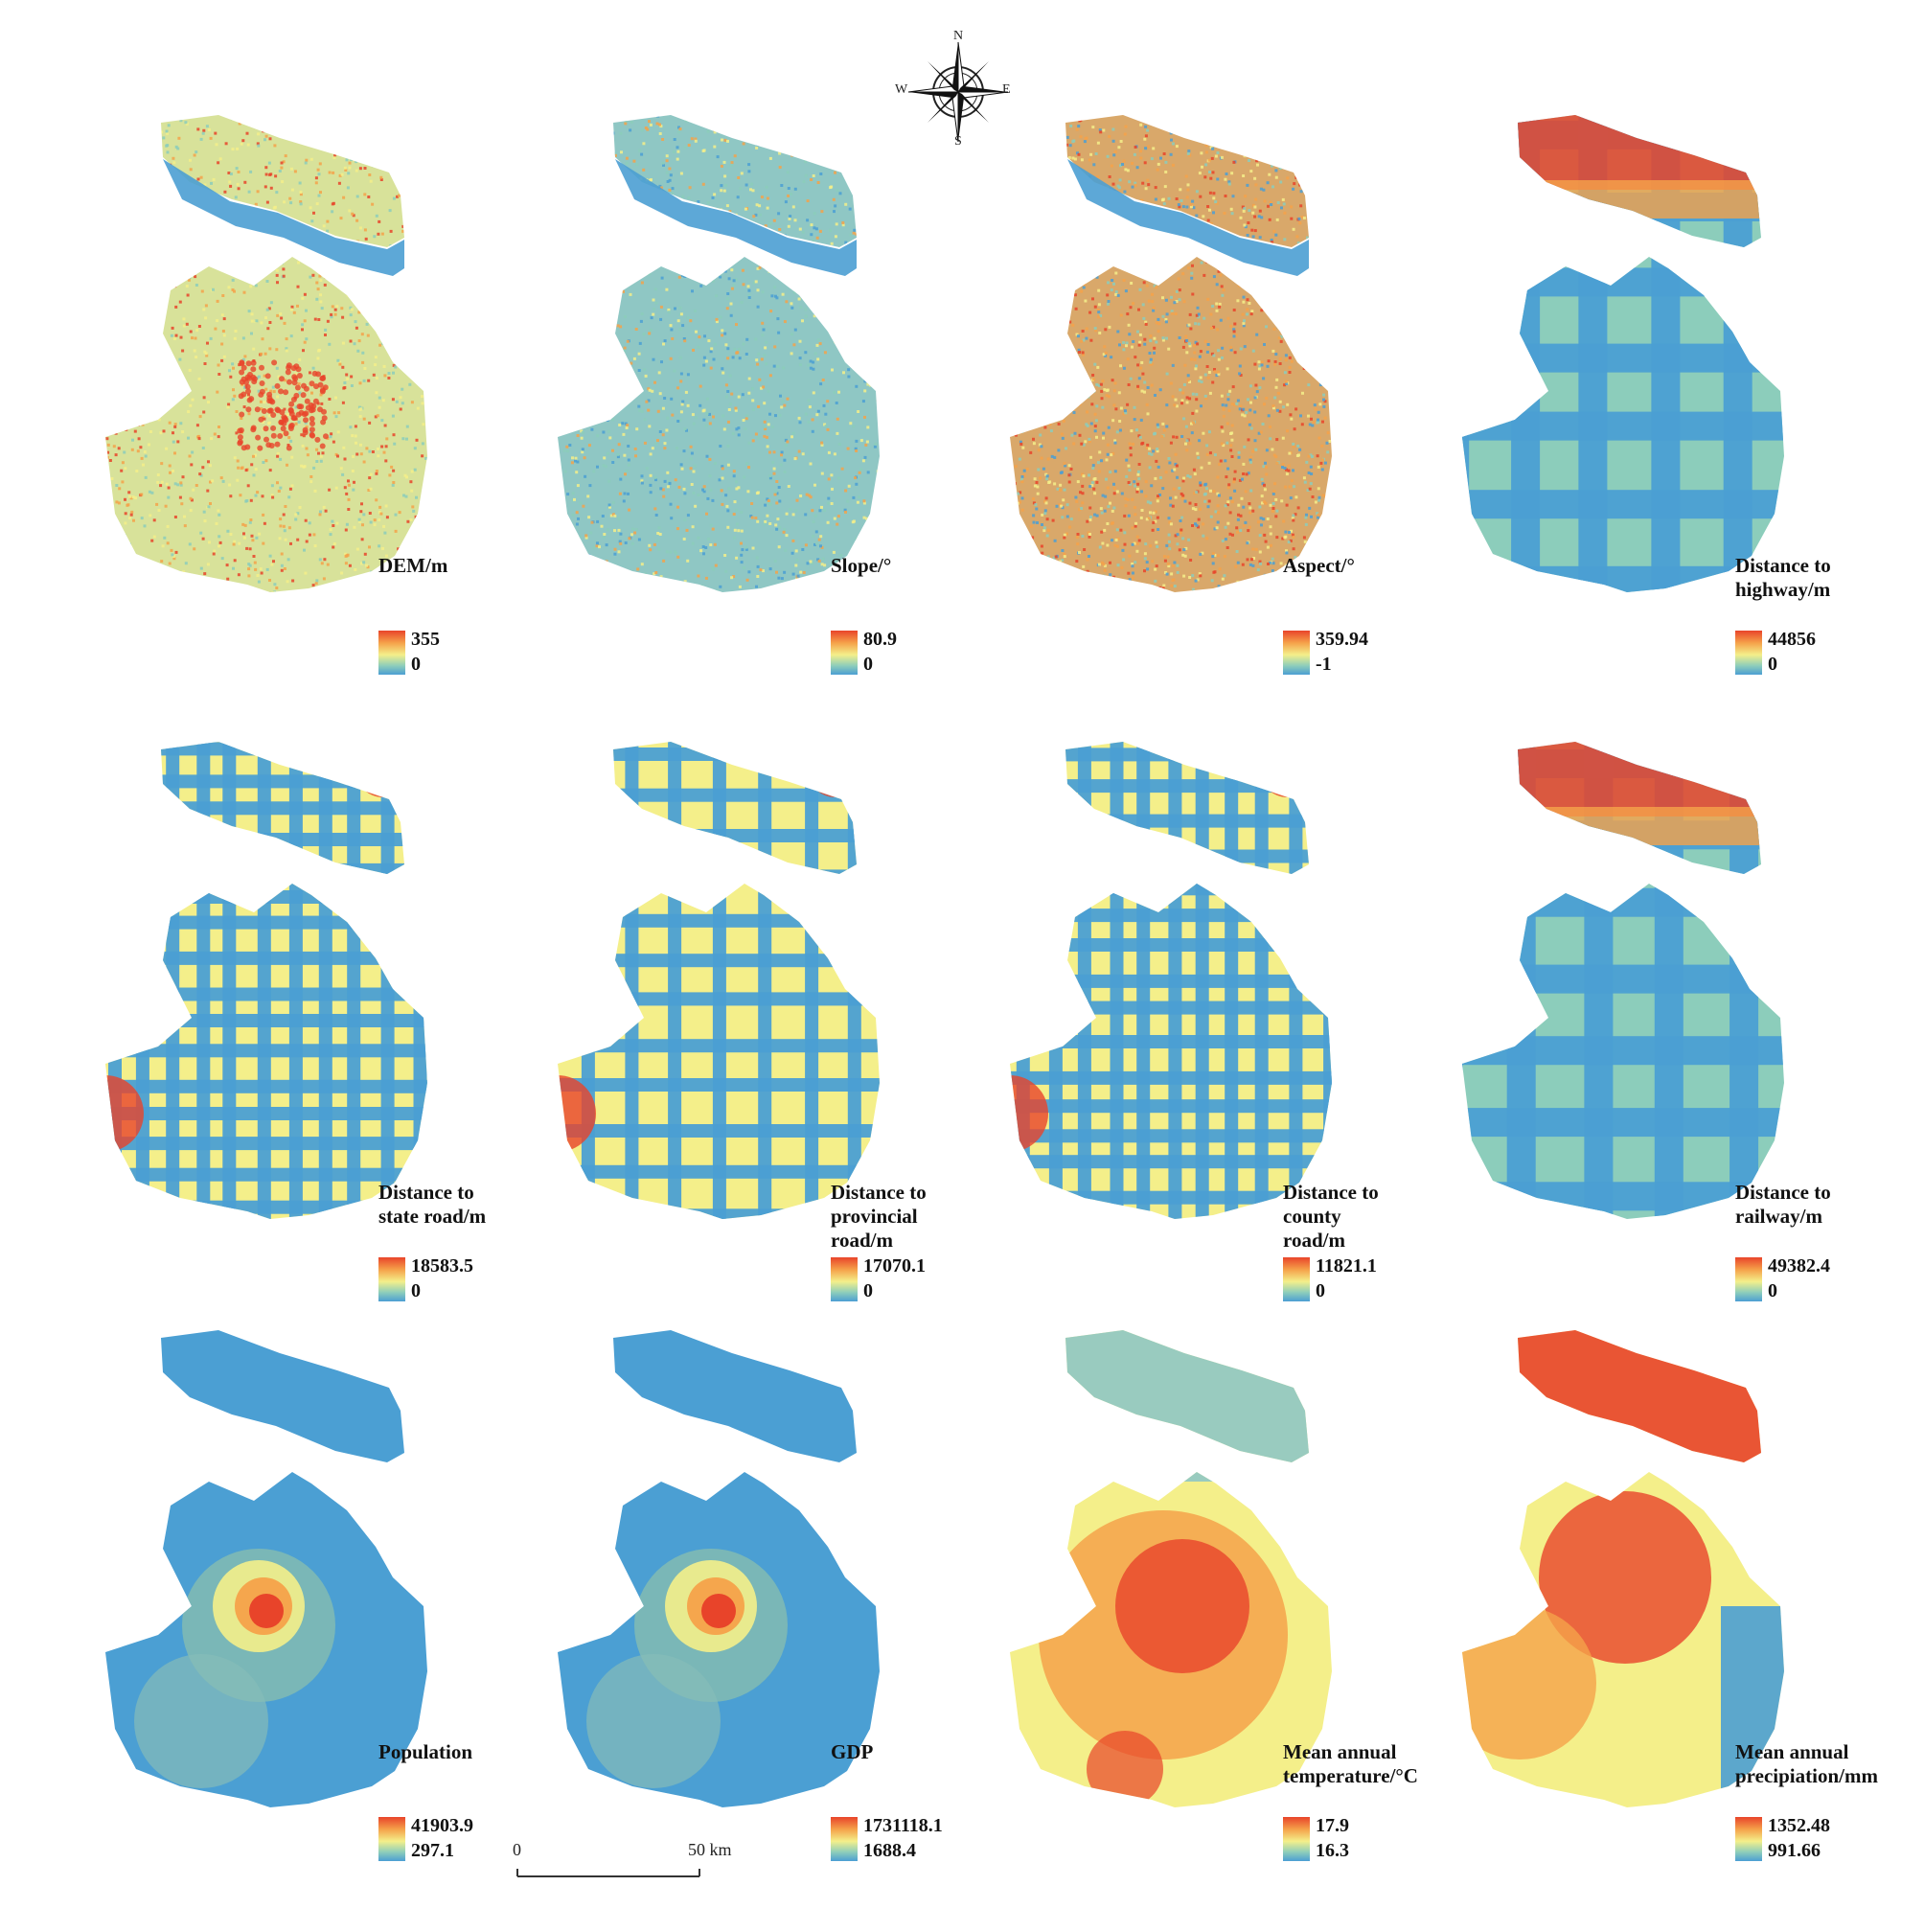 The image size is (1924, 1932). I want to click on compass-star-icon, so click(958, 92).